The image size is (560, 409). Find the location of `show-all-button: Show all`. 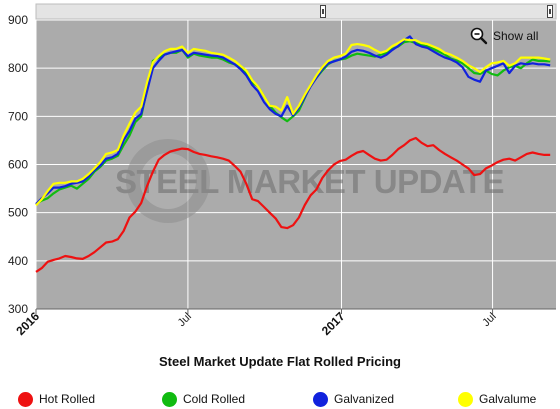

show-all-button: Show all is located at coordinates (504, 36).